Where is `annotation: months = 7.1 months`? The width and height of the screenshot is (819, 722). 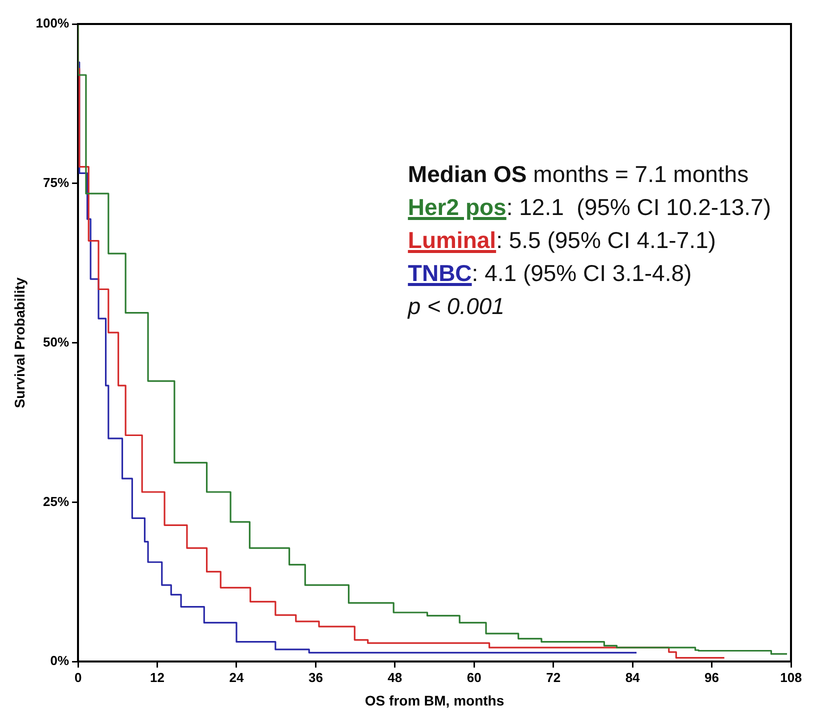
annotation: months = 7.1 months is located at coordinates (640, 174).